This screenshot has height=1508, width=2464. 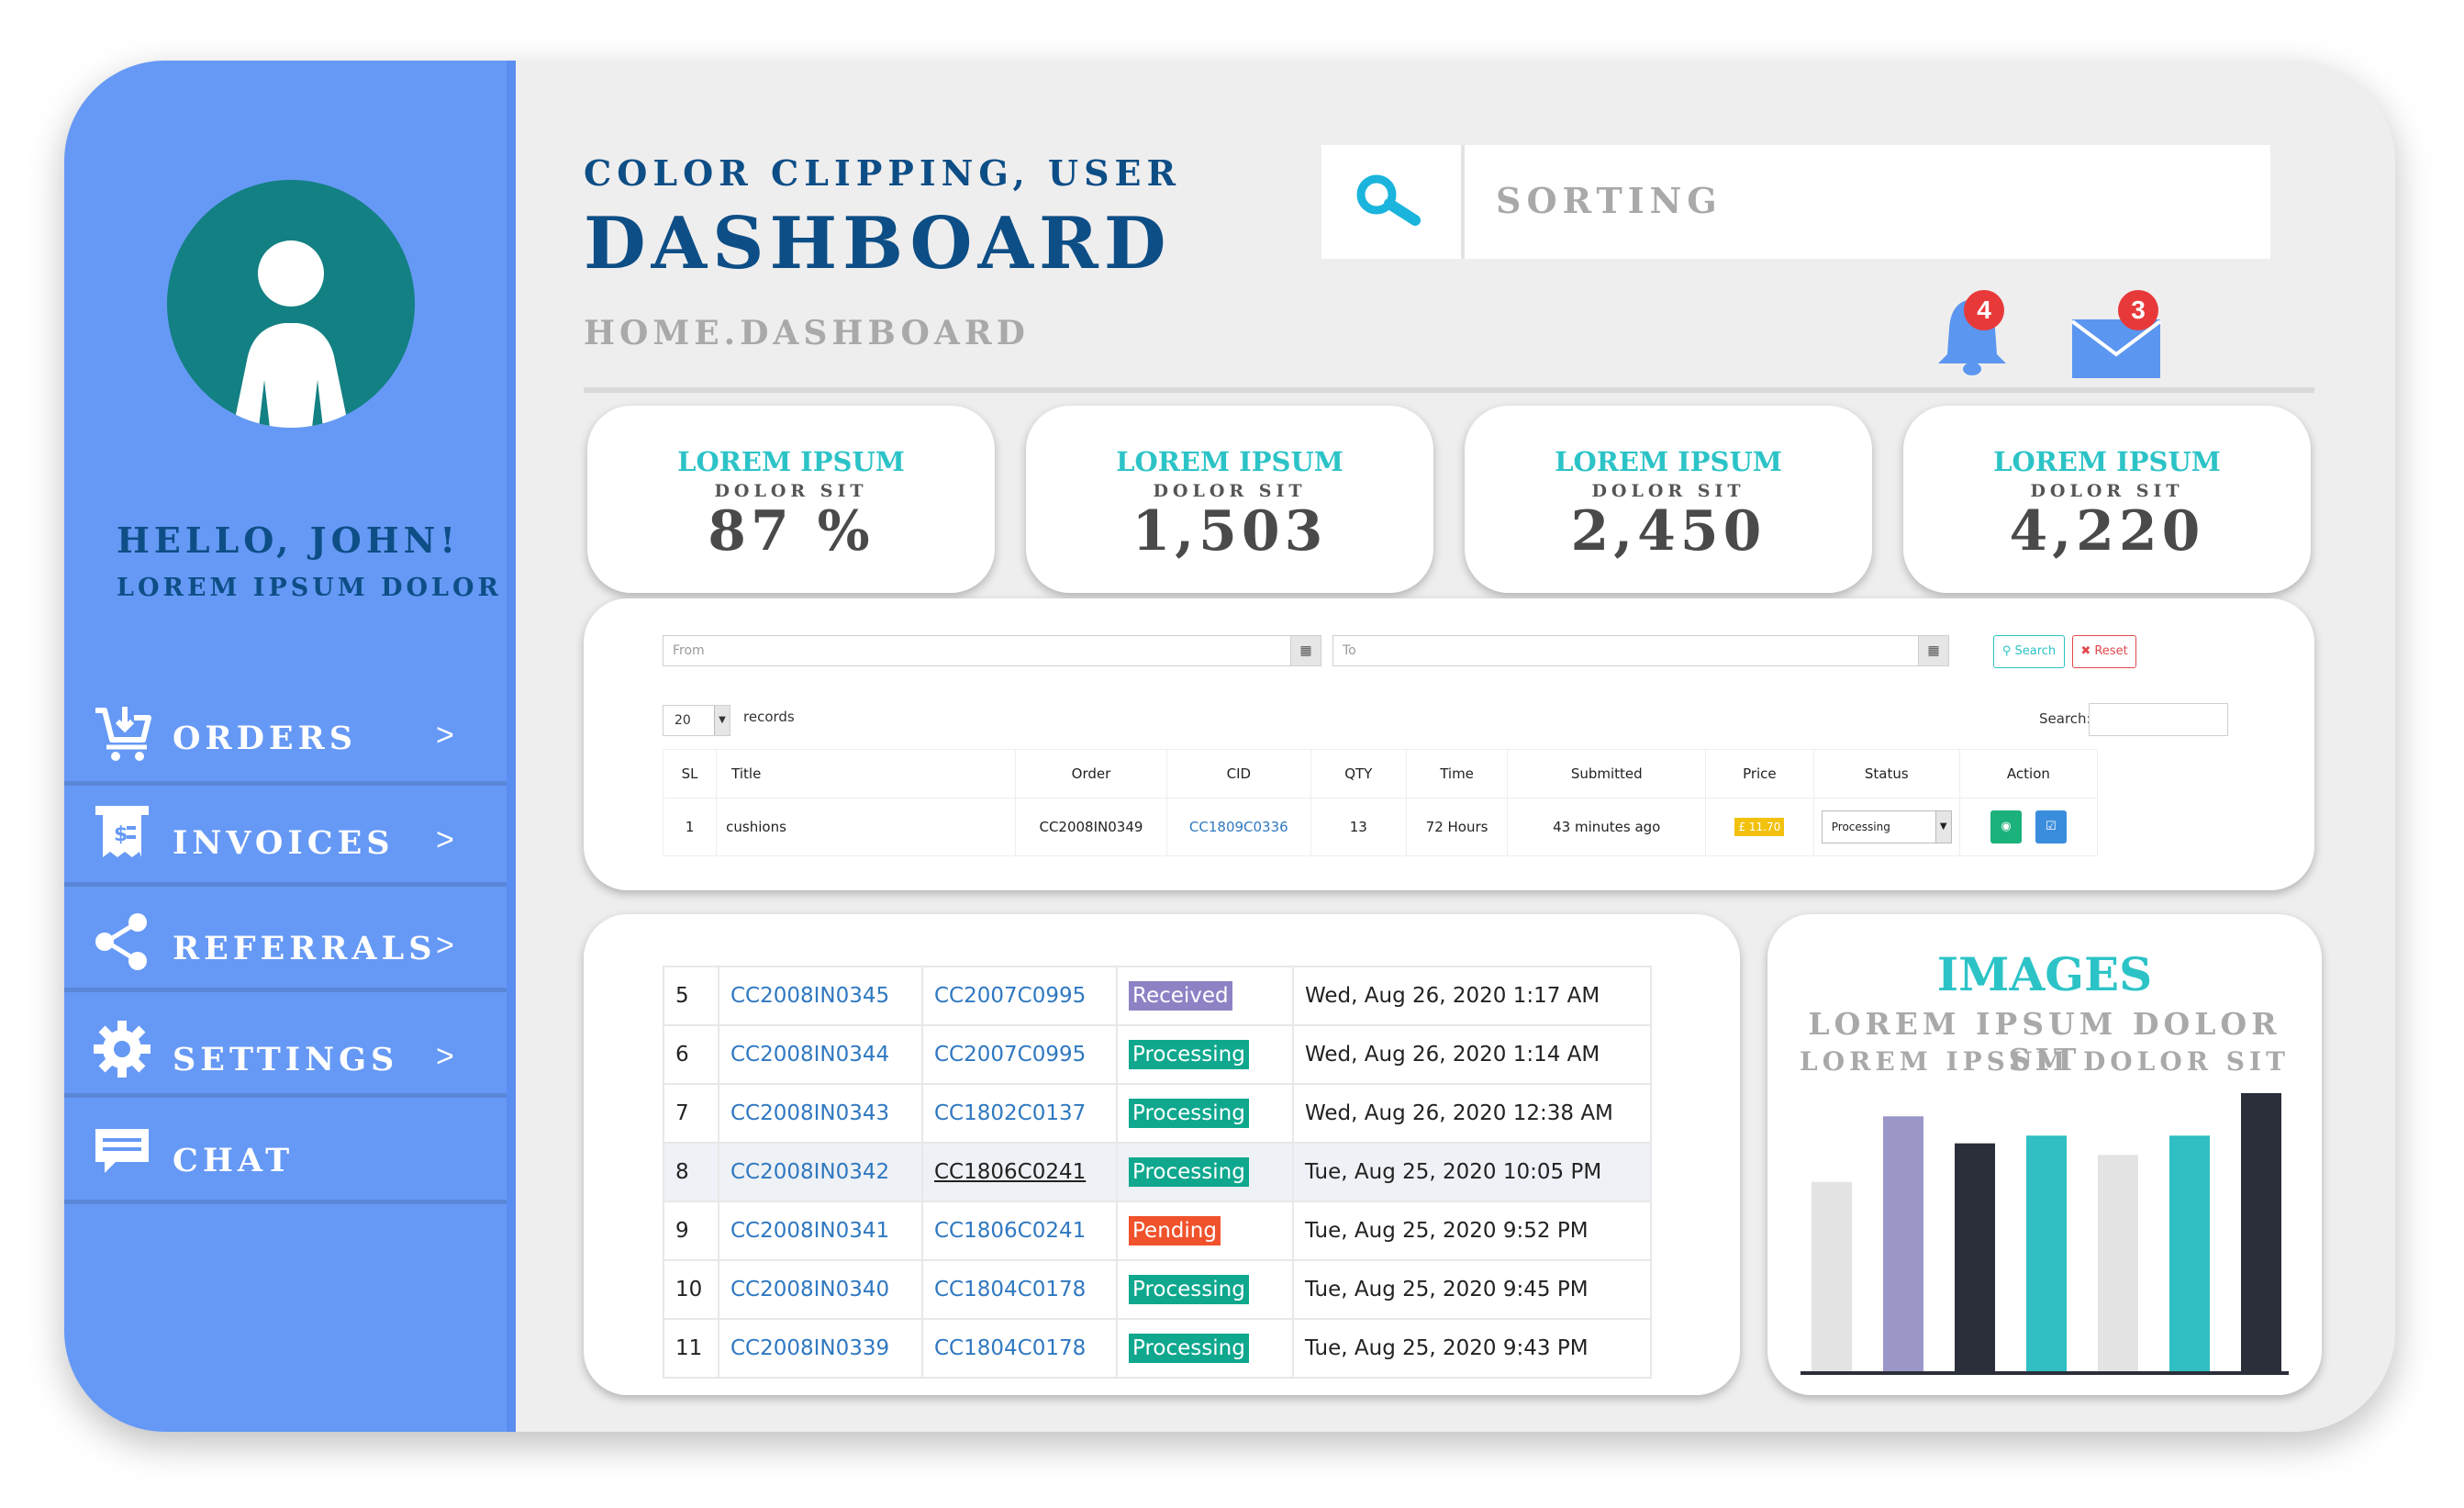 What do you see at coordinates (867, 774) in the screenshot?
I see `column-header: Title` at bounding box center [867, 774].